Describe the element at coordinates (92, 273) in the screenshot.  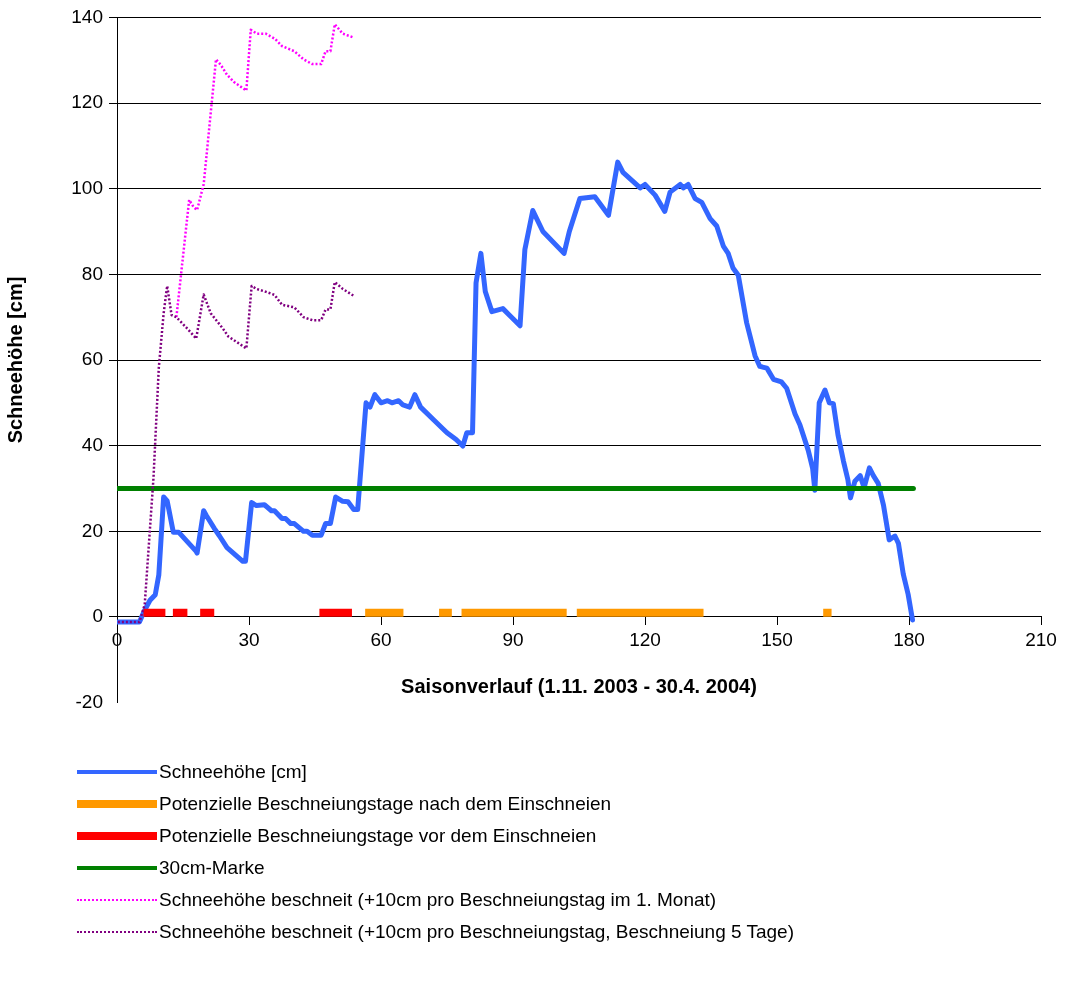
I see `y-tick-label: 80` at that location.